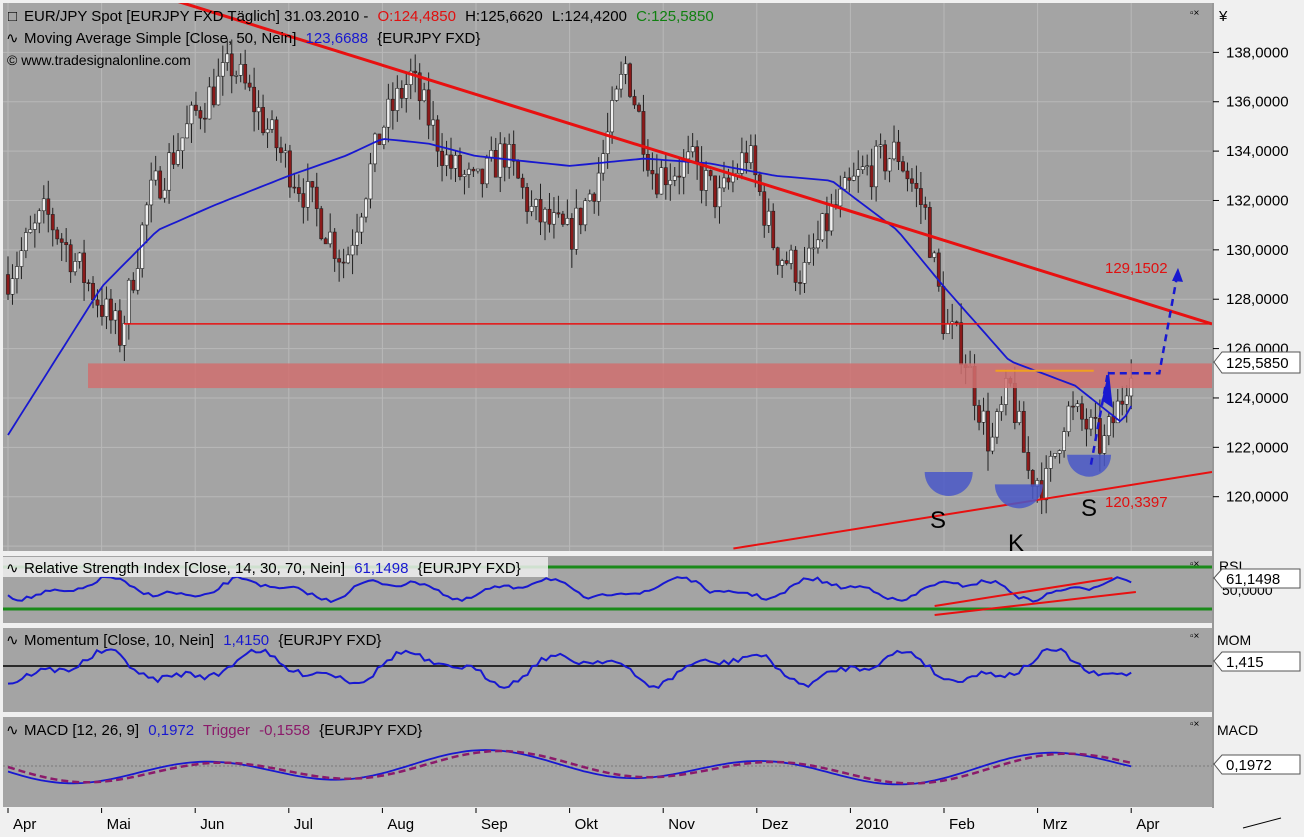 Image resolution: width=1304 pixels, height=837 pixels. What do you see at coordinates (1018, 496) in the screenshot?
I see `head-marker` at bounding box center [1018, 496].